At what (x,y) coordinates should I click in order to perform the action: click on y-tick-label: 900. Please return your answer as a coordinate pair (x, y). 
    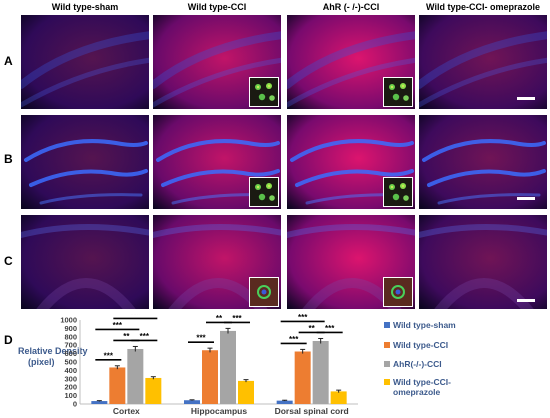
    Looking at the image, I should click on (70, 328).